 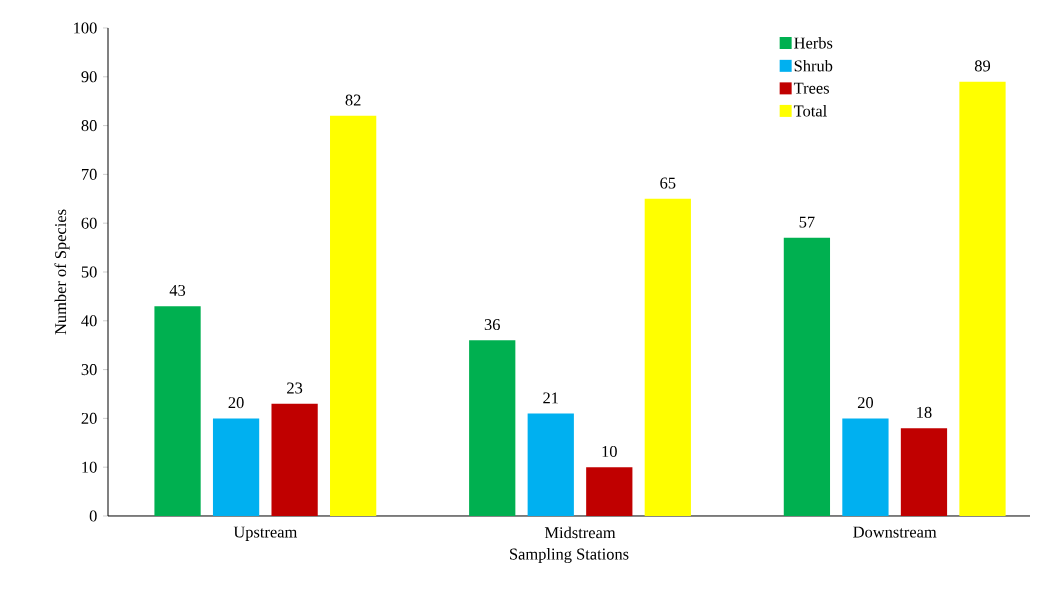 What do you see at coordinates (89, 467) in the screenshot?
I see `y-tick-label: 10` at bounding box center [89, 467].